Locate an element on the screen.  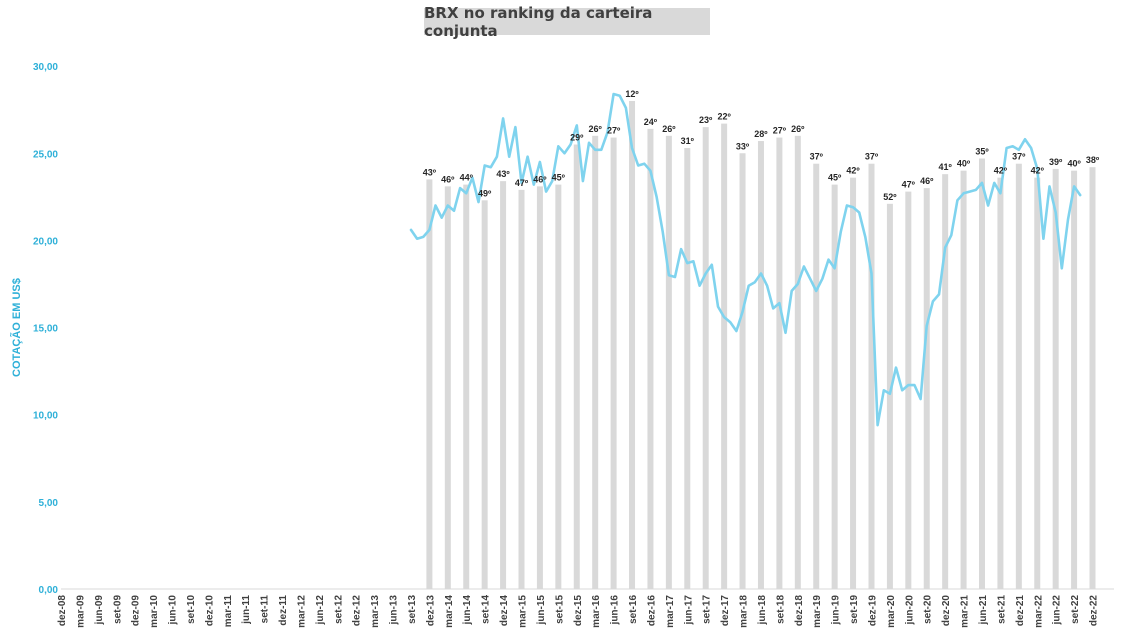
x-tick-label: jun-19 is located at coordinates (836, 610).